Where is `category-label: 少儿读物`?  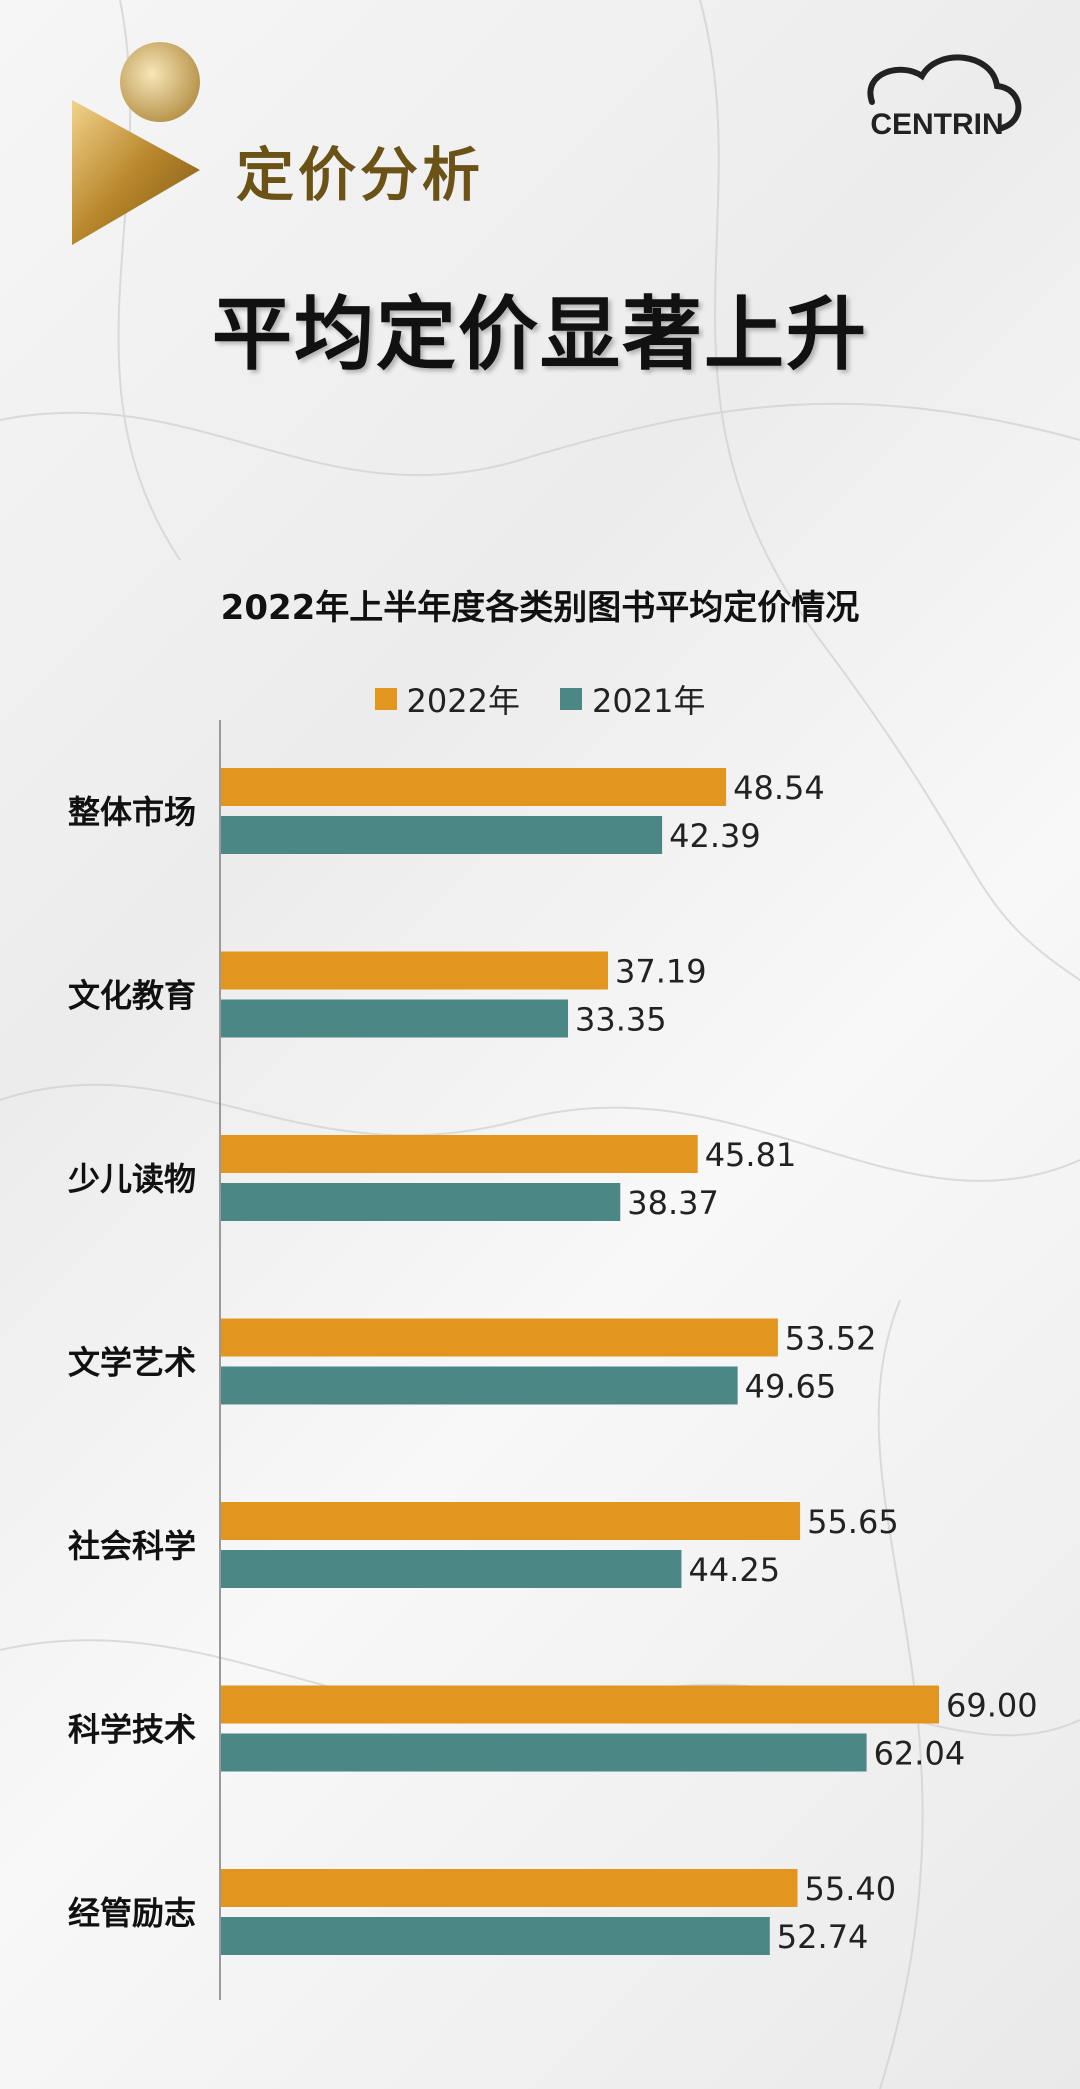 category-label: 少儿读物 is located at coordinates (132, 1179).